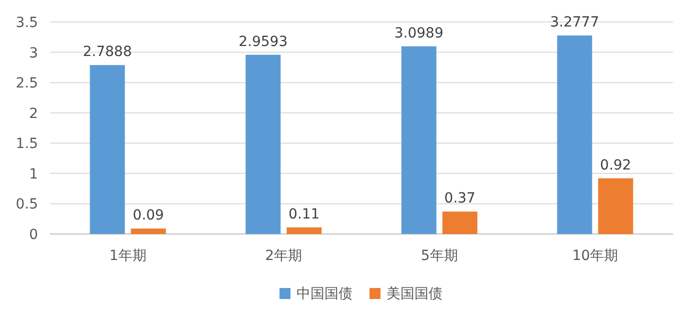 The image size is (693, 329). What do you see at coordinates (575, 22) in the screenshot?
I see `data-label: 3.2777` at bounding box center [575, 22].